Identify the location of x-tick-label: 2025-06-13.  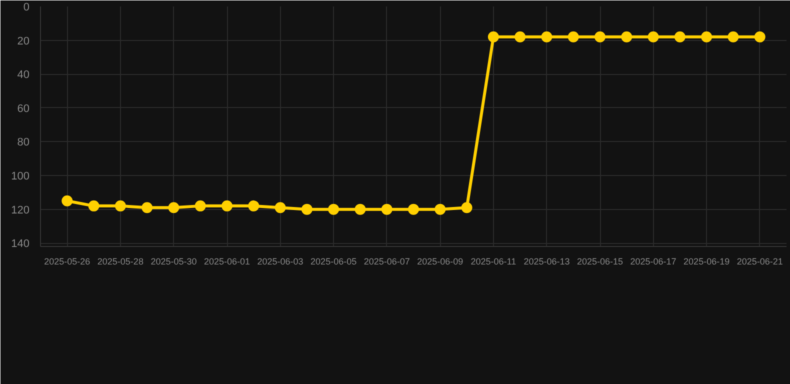
(547, 261).